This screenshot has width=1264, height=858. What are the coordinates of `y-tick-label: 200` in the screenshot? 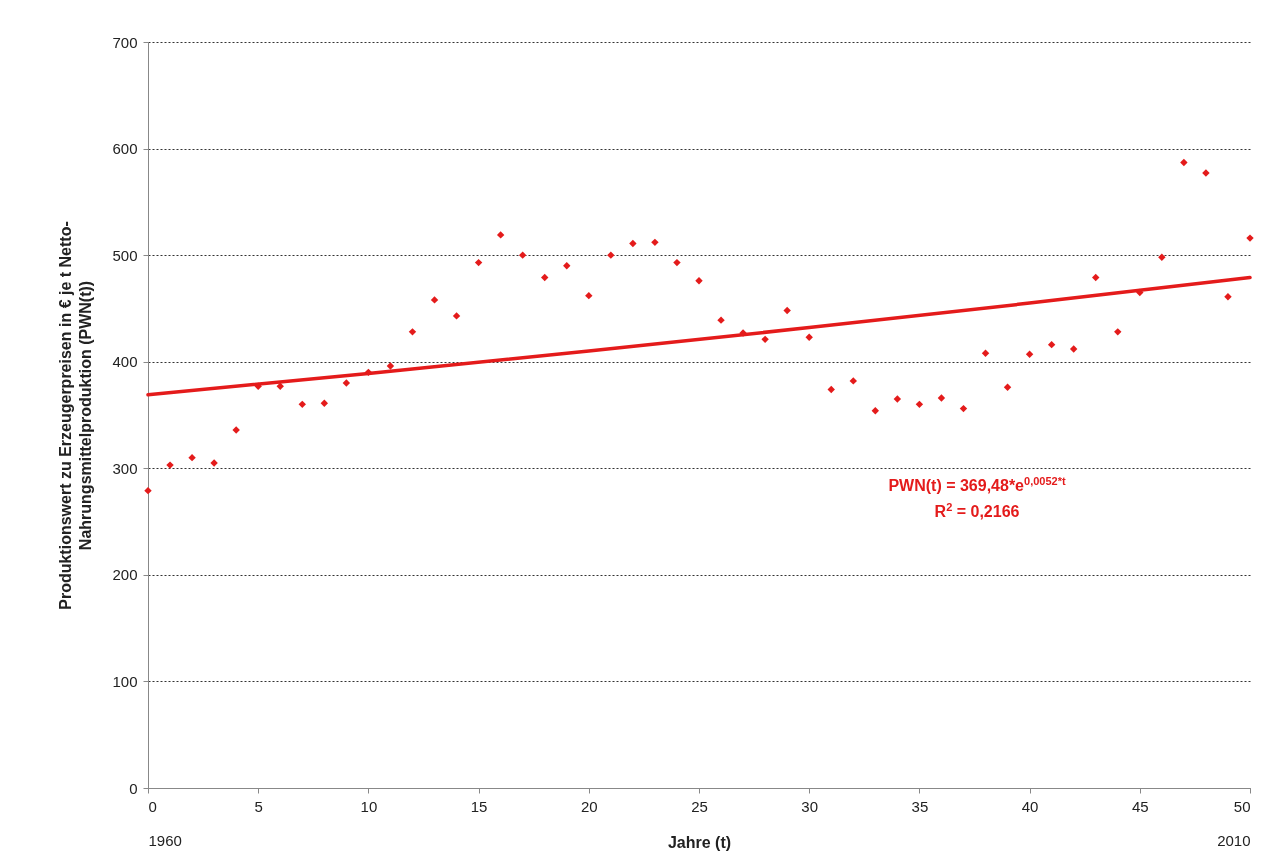 It's located at (125, 575).